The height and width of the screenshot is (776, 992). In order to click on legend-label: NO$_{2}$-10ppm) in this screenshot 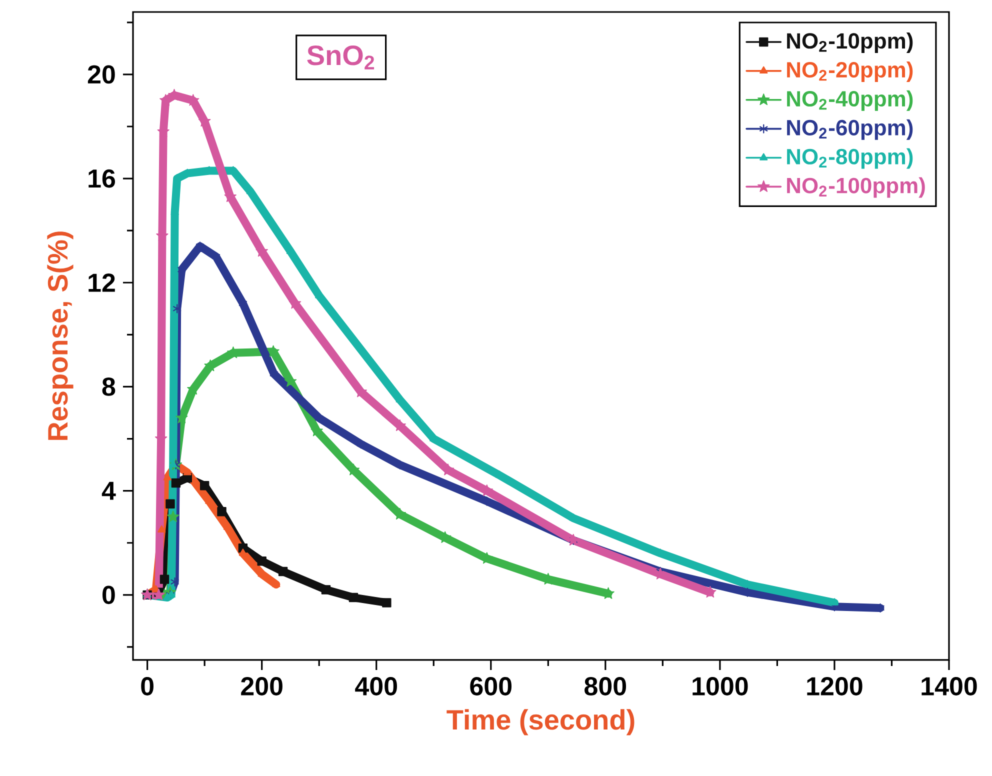, I will do `click(850, 42)`.